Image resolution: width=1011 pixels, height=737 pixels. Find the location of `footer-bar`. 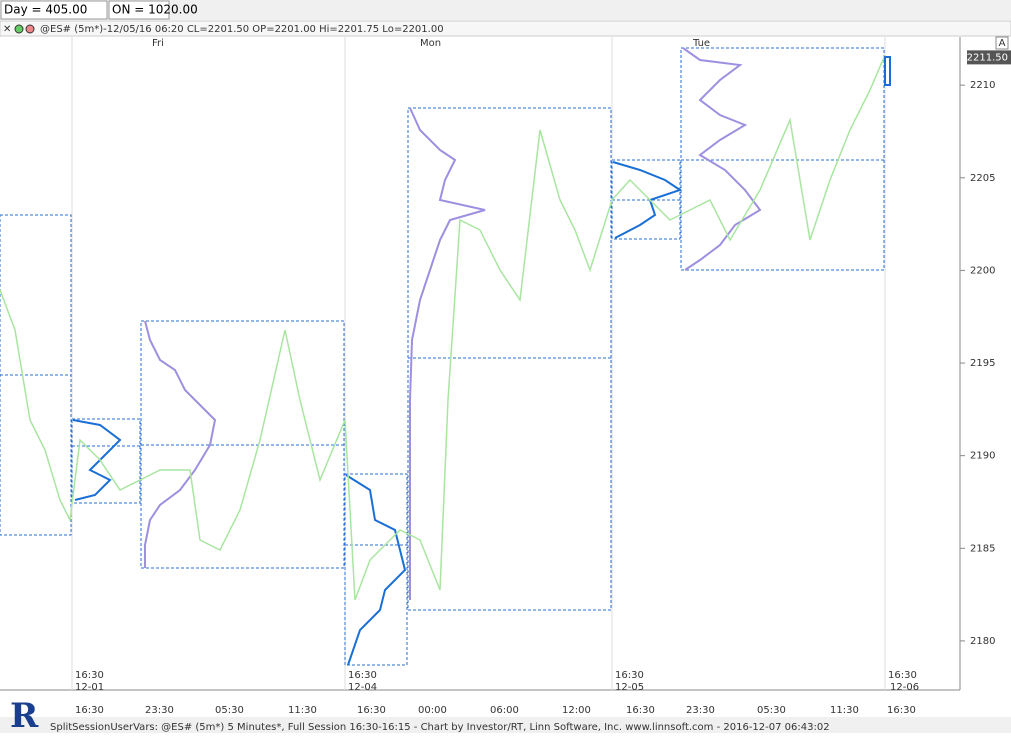

footer-bar is located at coordinates (505, 725).